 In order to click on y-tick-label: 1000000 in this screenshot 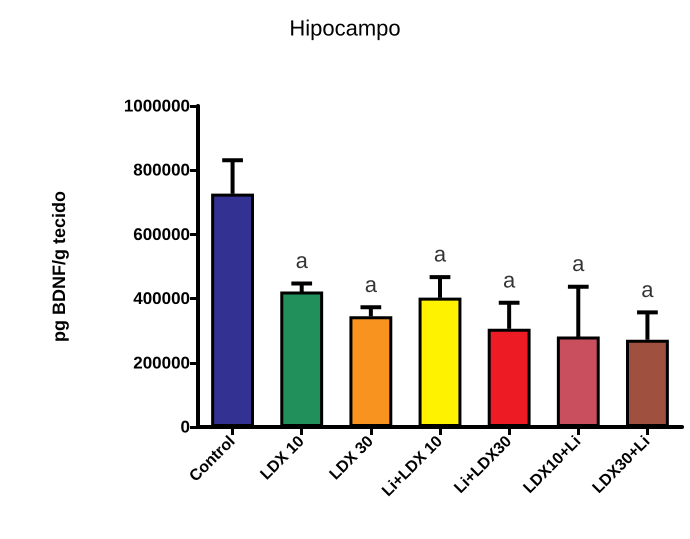, I will do `click(157, 106)`.